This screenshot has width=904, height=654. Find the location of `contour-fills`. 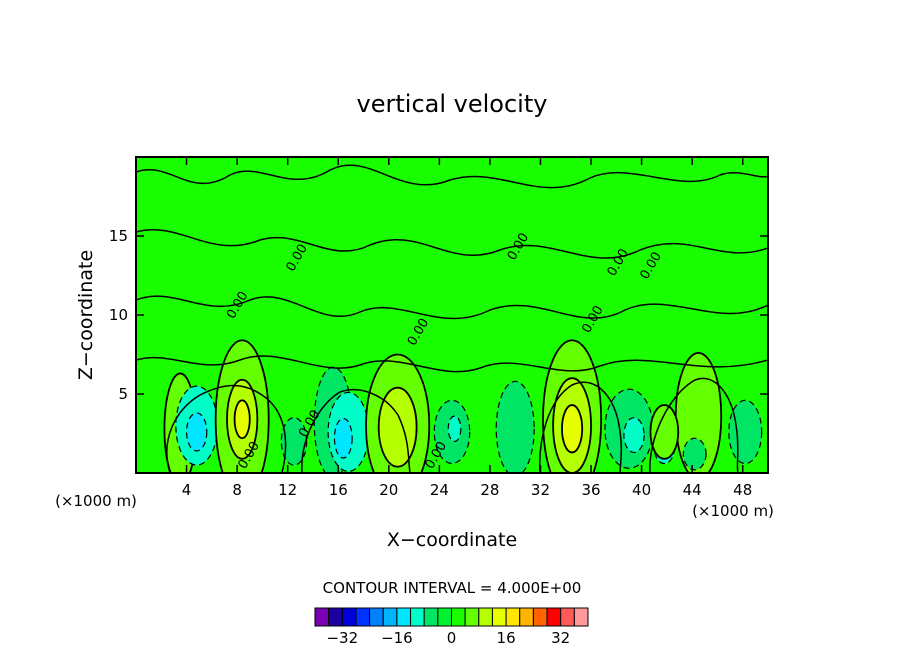

contour-fills is located at coordinates (463, 406).